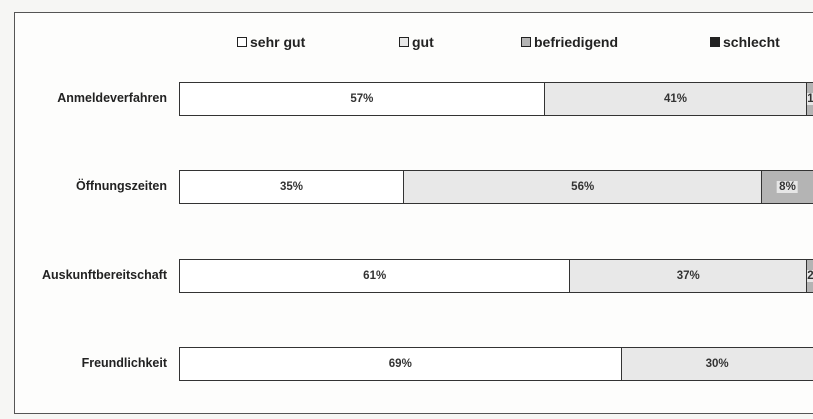  I want to click on legend-item-1: gut, so click(416, 42).